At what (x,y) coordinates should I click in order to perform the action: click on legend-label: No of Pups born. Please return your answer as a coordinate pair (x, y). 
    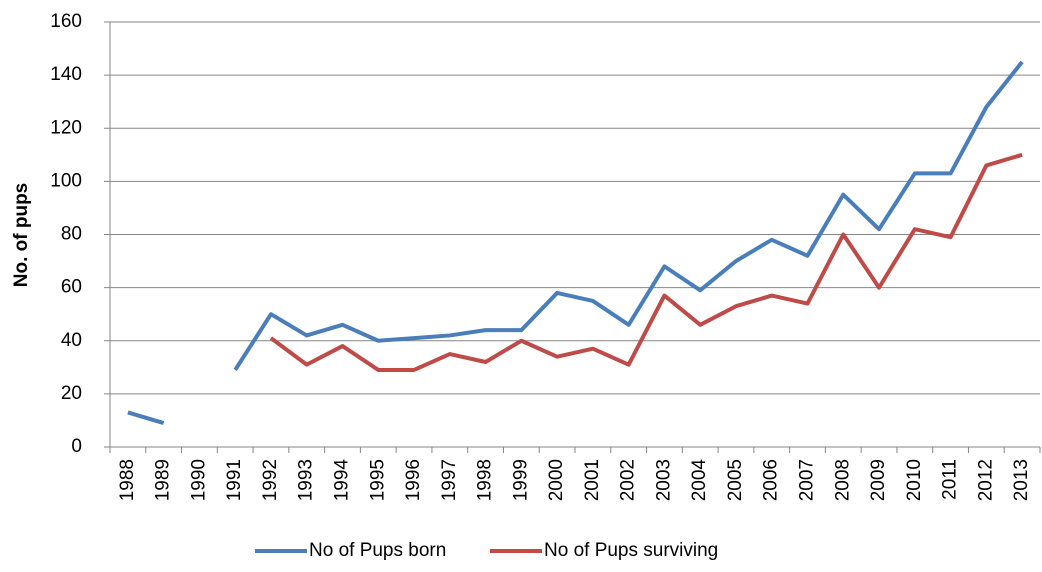
    Looking at the image, I should click on (377, 550).